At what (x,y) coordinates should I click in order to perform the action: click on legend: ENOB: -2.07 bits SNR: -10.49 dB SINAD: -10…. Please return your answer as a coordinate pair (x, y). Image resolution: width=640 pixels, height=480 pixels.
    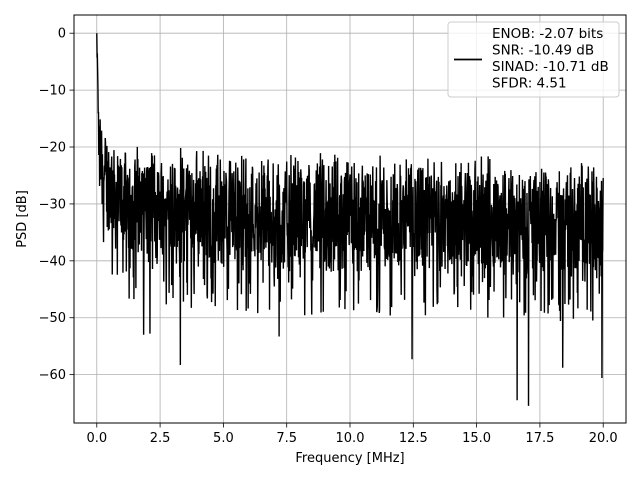
    Looking at the image, I should click on (533, 59).